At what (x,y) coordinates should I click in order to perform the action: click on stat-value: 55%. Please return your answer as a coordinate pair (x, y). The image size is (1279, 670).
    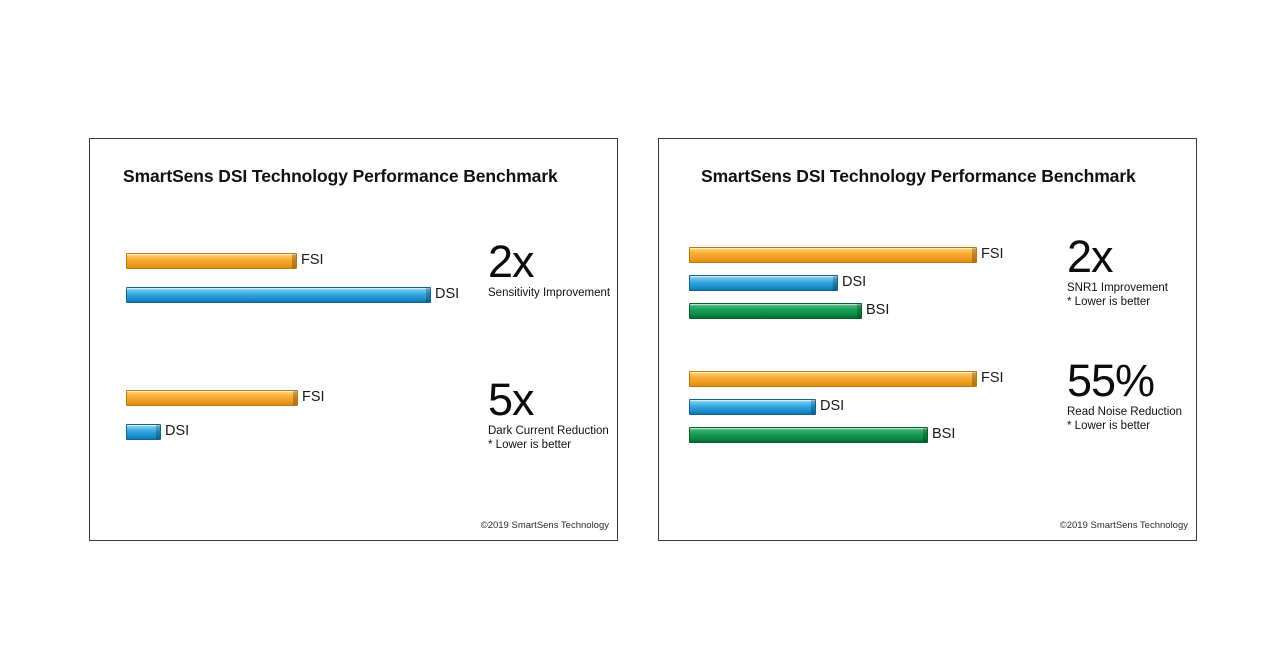
    Looking at the image, I should click on (1111, 380).